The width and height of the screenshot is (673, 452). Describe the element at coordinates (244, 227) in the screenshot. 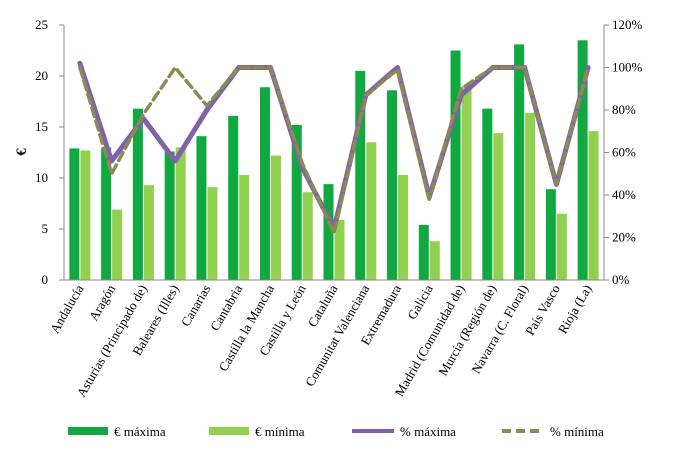

I see `bar-minima-cantabria` at that location.